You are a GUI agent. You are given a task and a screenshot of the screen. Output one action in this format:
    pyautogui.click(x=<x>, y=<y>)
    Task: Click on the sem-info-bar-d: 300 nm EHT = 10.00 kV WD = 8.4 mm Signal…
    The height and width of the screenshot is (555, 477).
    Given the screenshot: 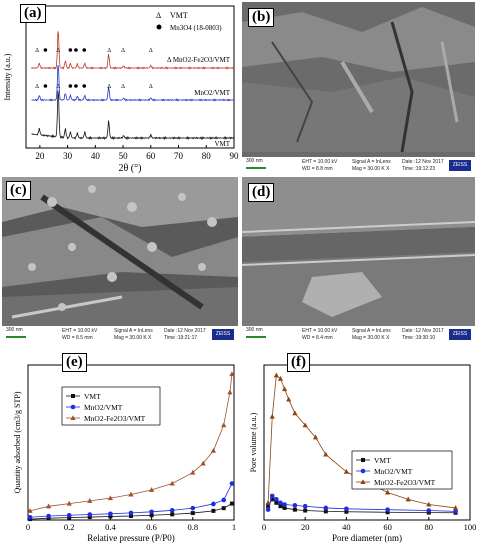 What is the action you would take?
    pyautogui.click(x=358, y=334)
    